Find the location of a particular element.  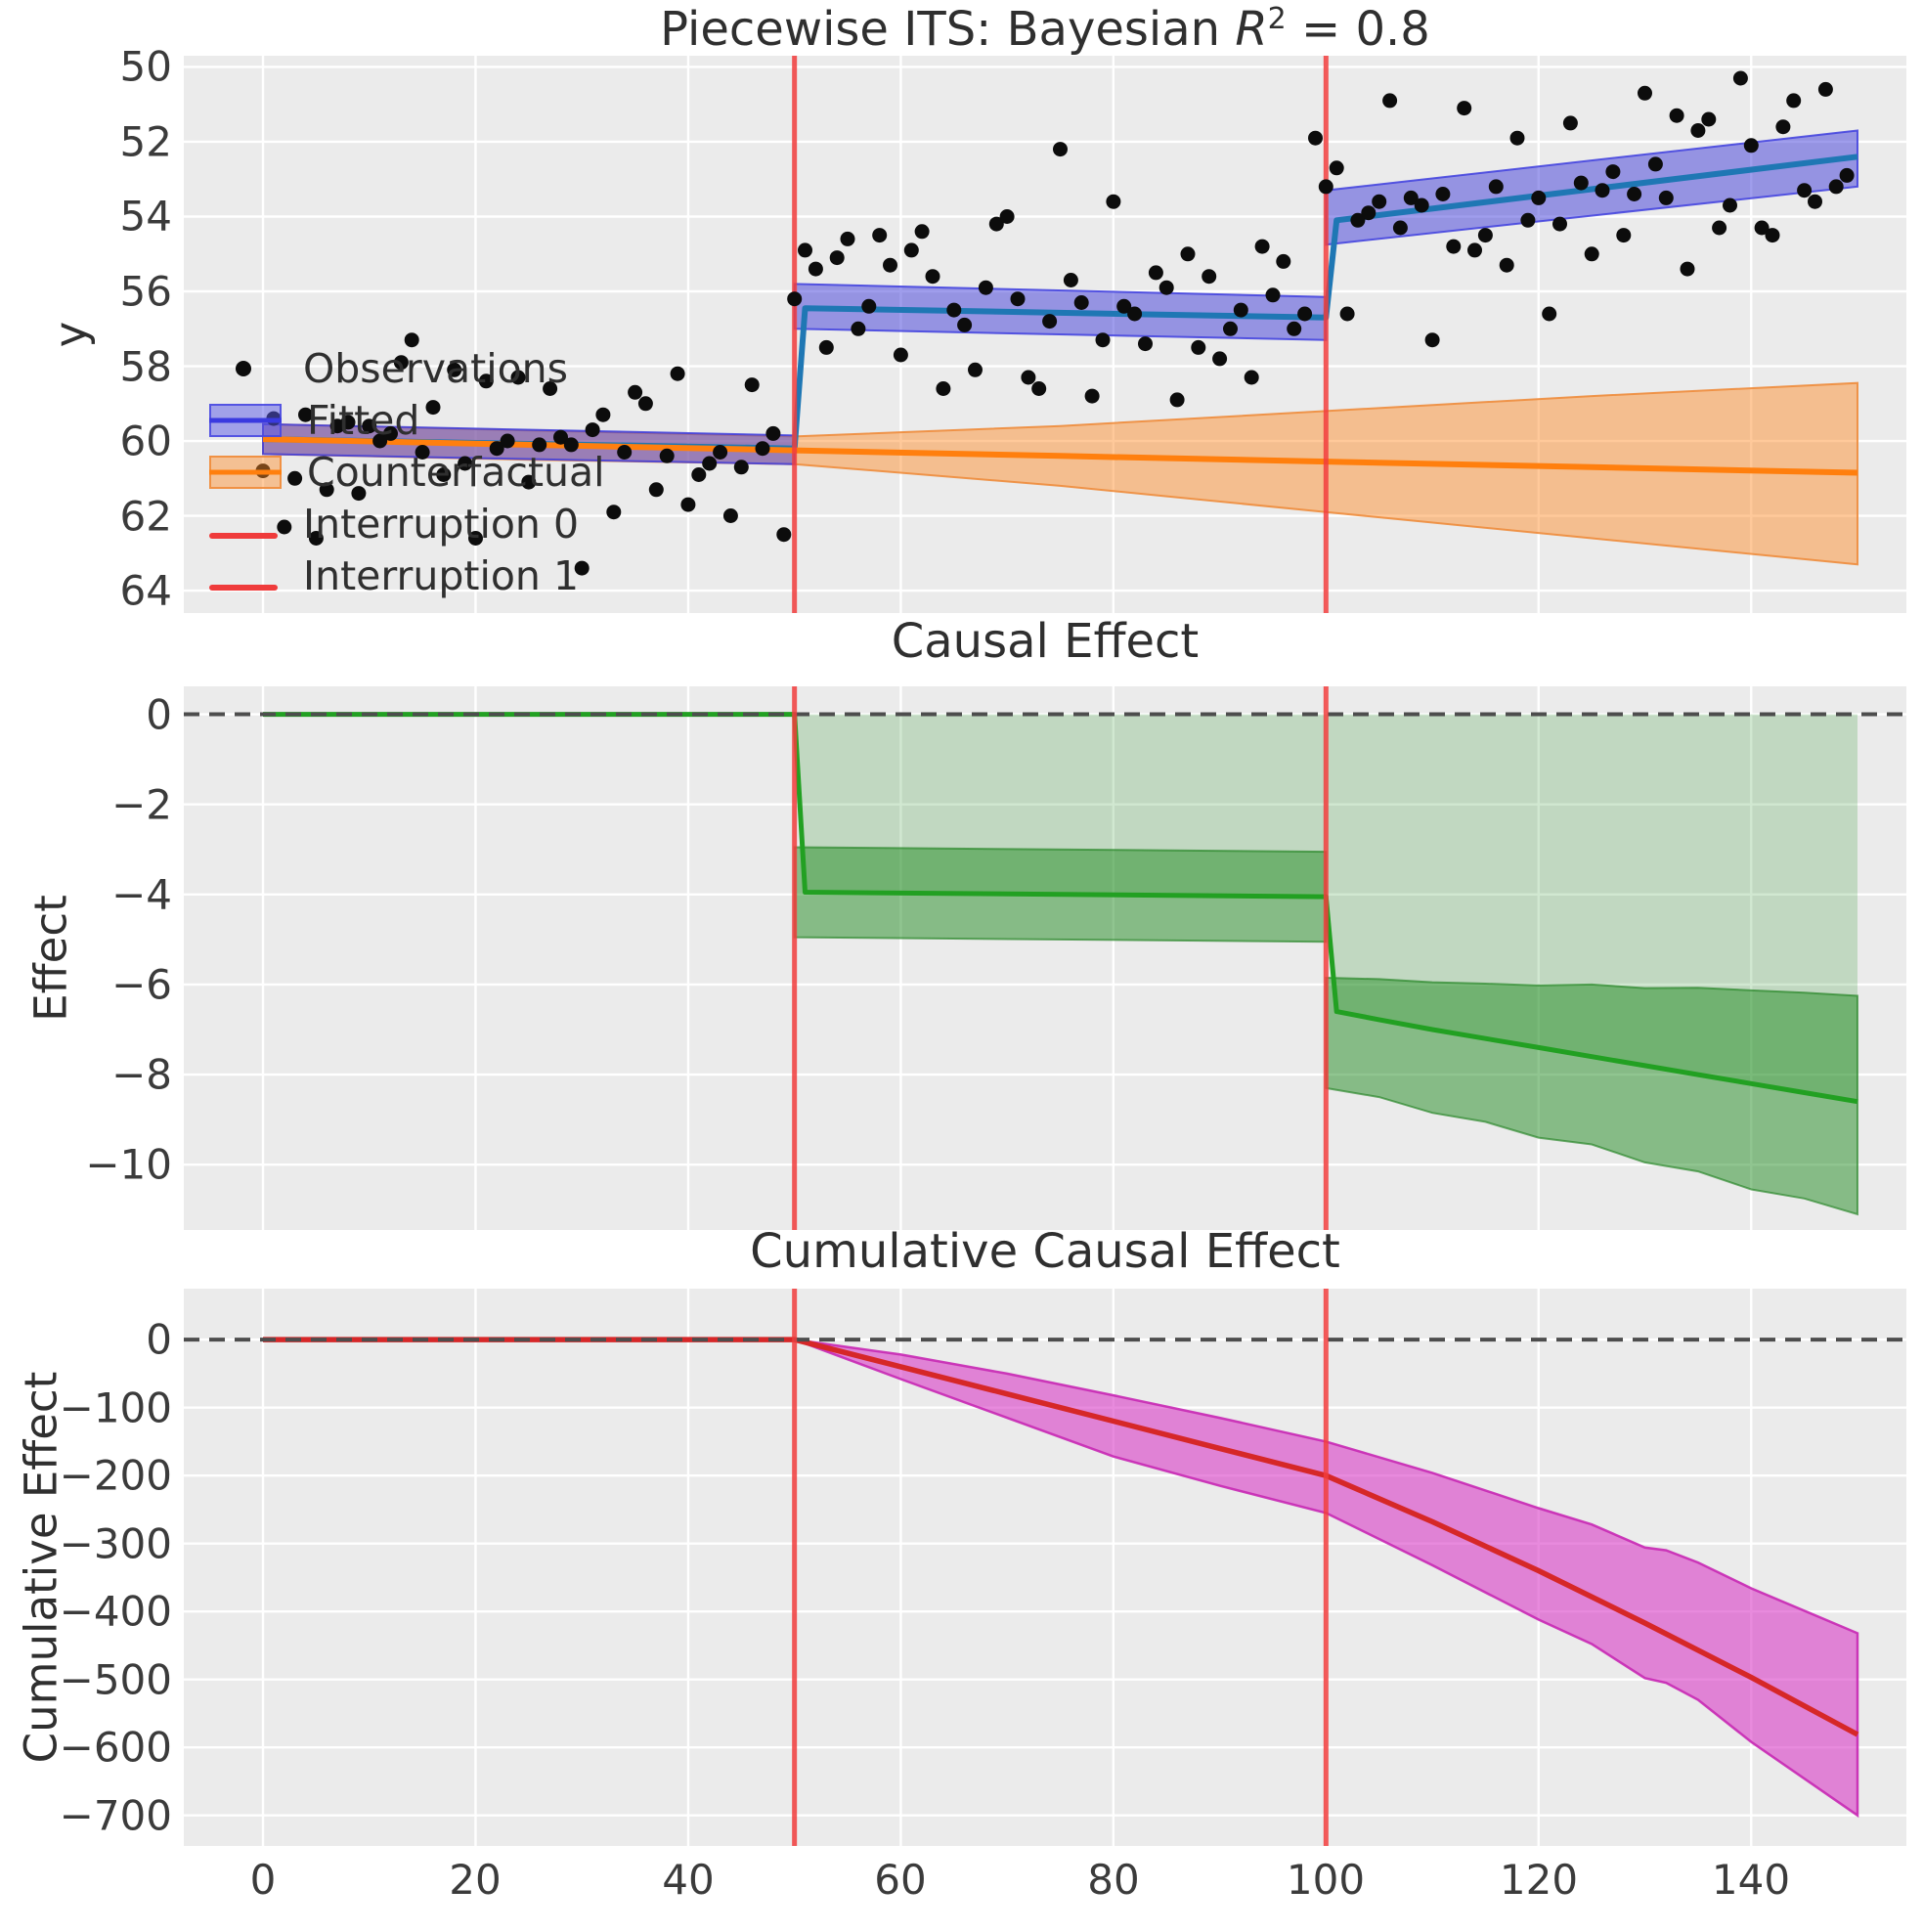

middle-y-axis-label: Effect is located at coordinates (50, 958).